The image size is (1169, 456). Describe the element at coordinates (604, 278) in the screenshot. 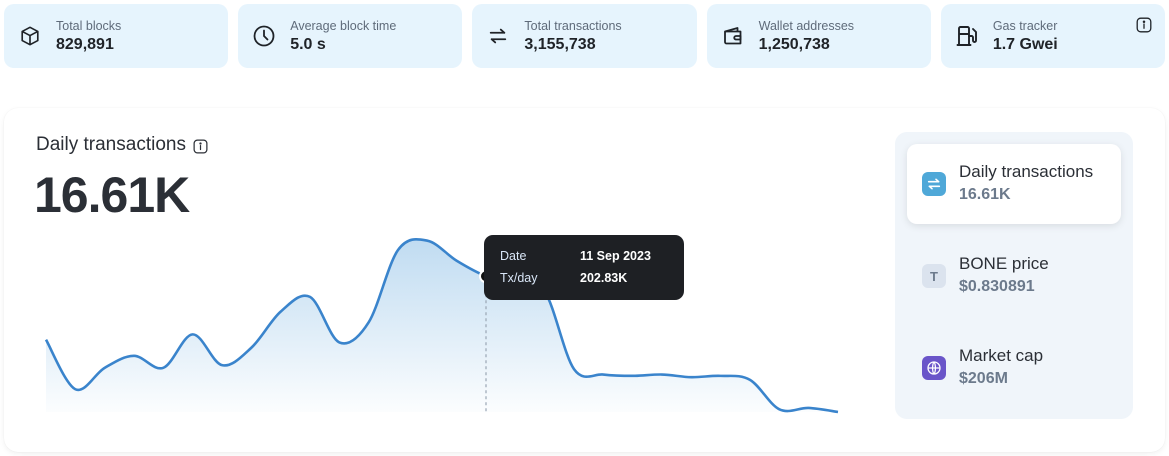

I see `tooltip-txday-value: 202.83K` at that location.